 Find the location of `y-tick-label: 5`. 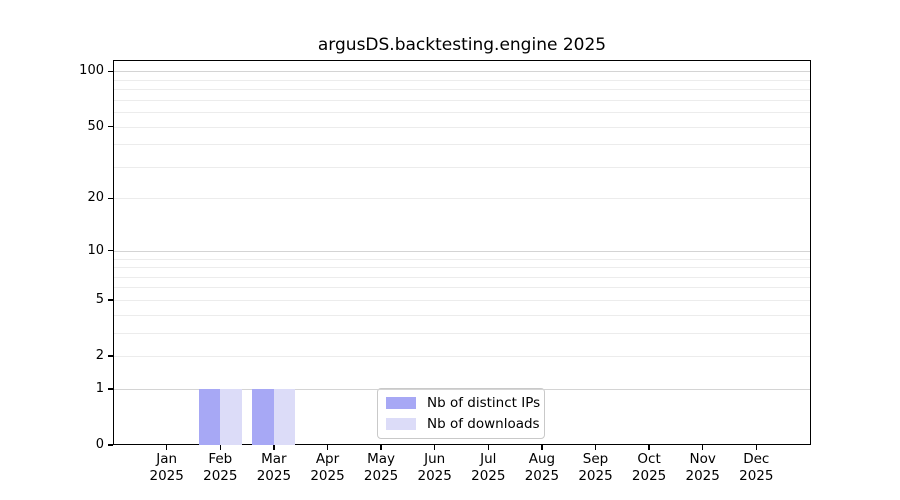

y-tick-label: 5 is located at coordinates (99, 299).